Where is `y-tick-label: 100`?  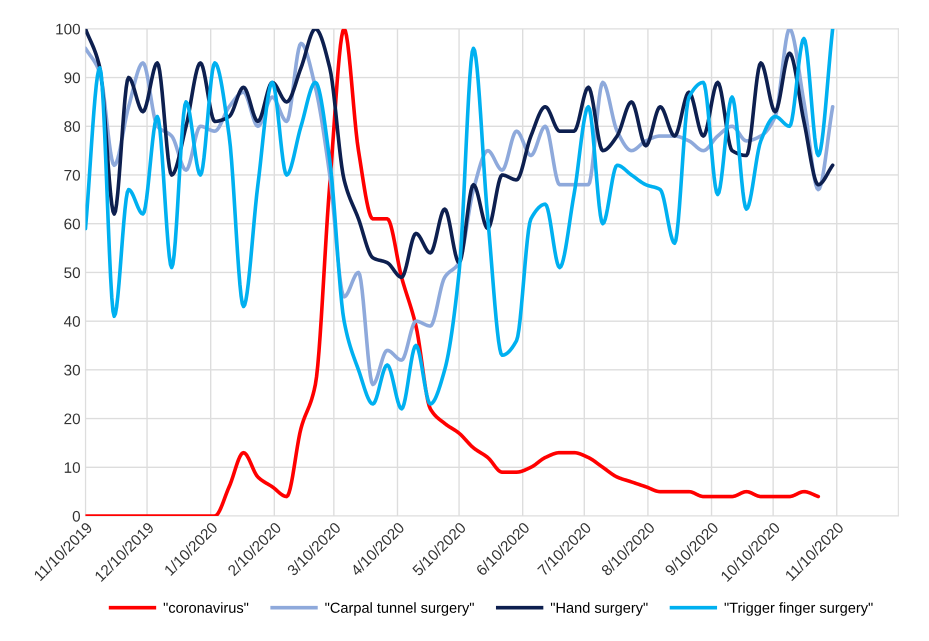
y-tick-label: 100 is located at coordinates (68, 29).